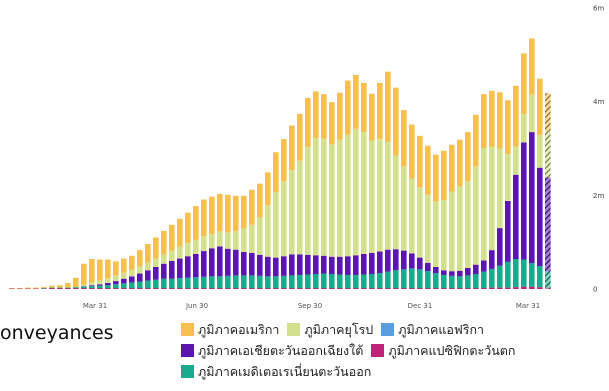 The width and height of the screenshot is (609, 391). I want to click on y-tick-label: 2m, so click(598, 196).